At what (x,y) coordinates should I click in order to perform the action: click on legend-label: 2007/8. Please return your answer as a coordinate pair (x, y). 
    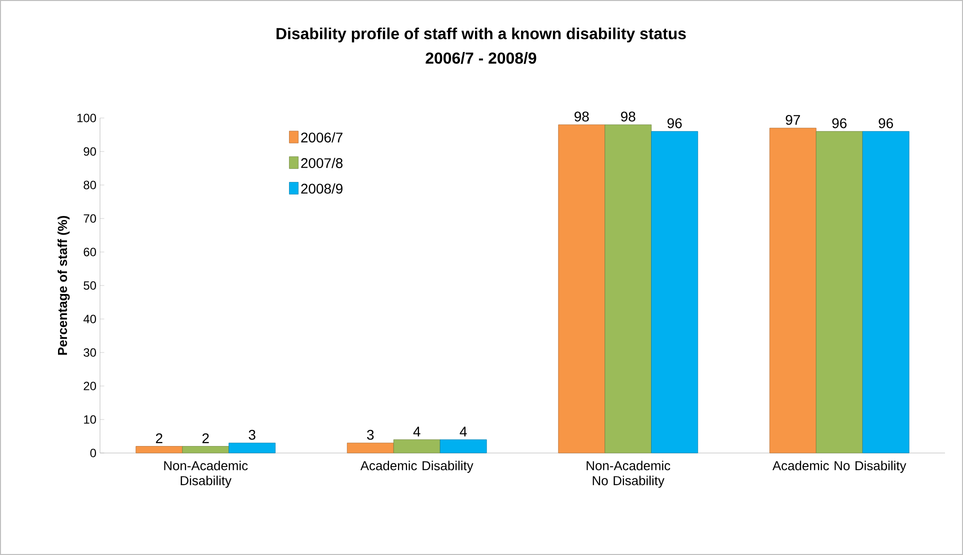
    Looking at the image, I should click on (322, 163).